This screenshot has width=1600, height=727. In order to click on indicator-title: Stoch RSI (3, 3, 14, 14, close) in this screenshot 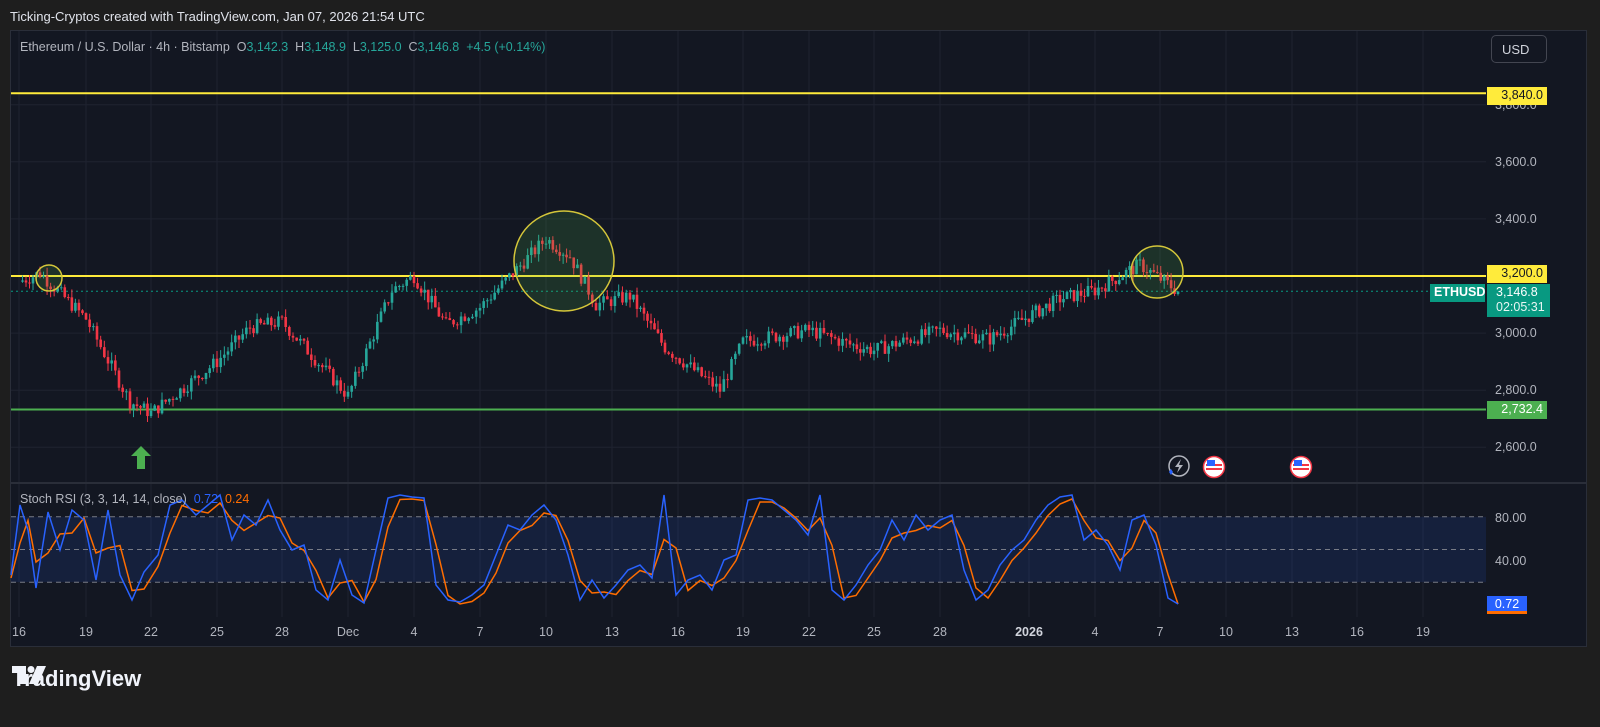, I will do `click(103, 499)`.